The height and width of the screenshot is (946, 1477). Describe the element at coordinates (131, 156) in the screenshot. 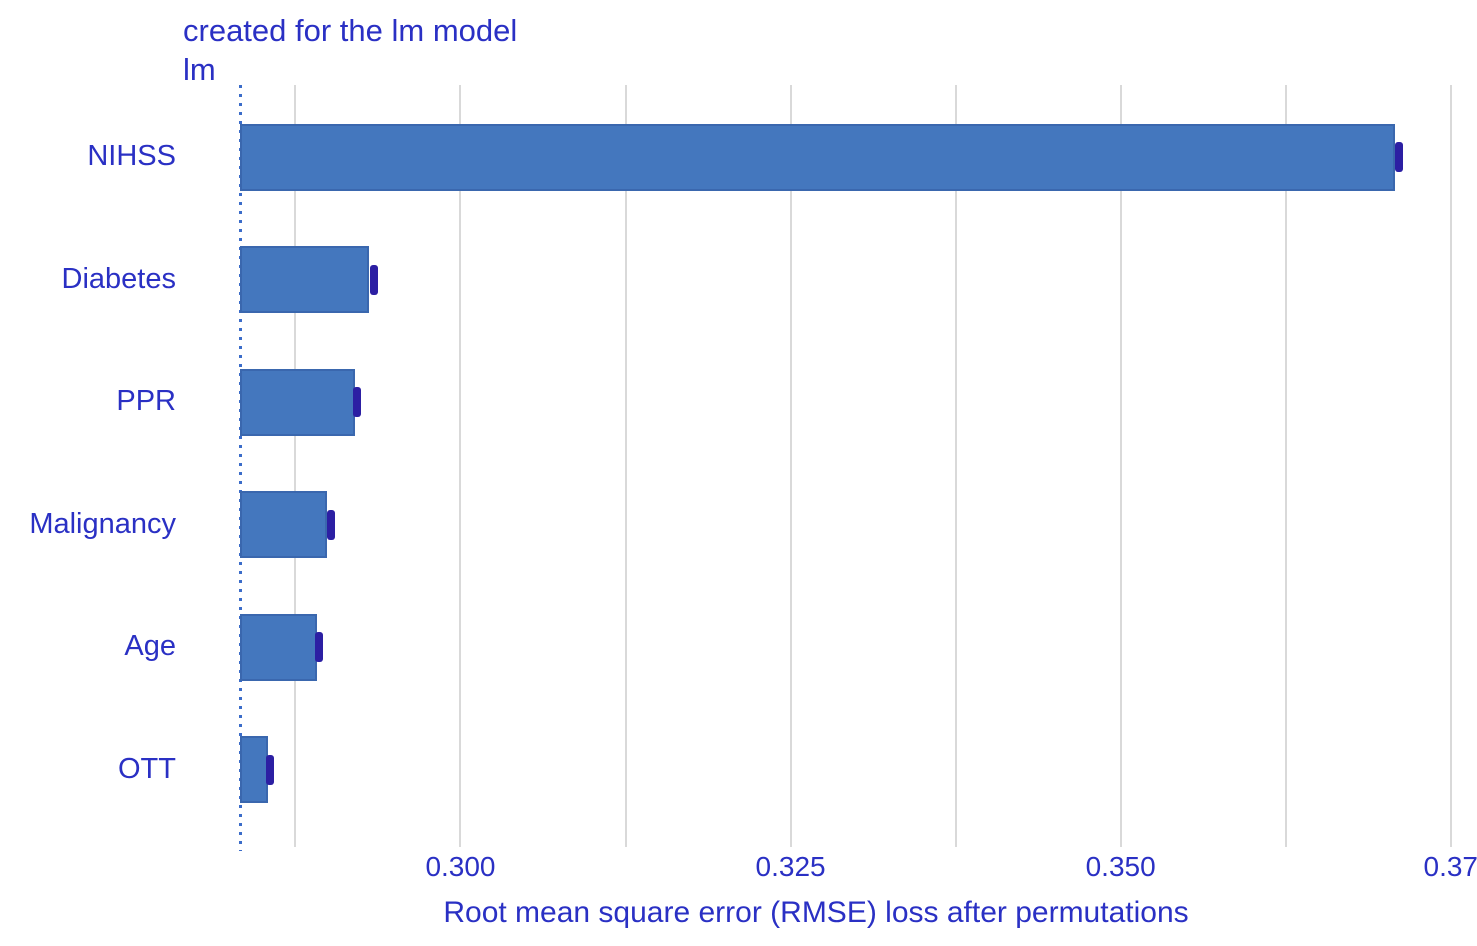

I see `category-label: NIHSS` at that location.